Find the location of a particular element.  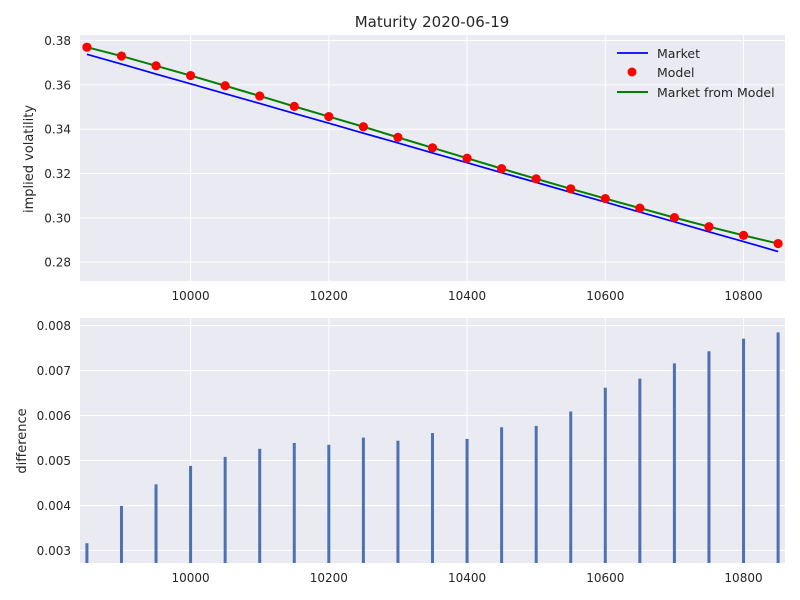

y-tick-label: 0.007 is located at coordinates (54, 371).